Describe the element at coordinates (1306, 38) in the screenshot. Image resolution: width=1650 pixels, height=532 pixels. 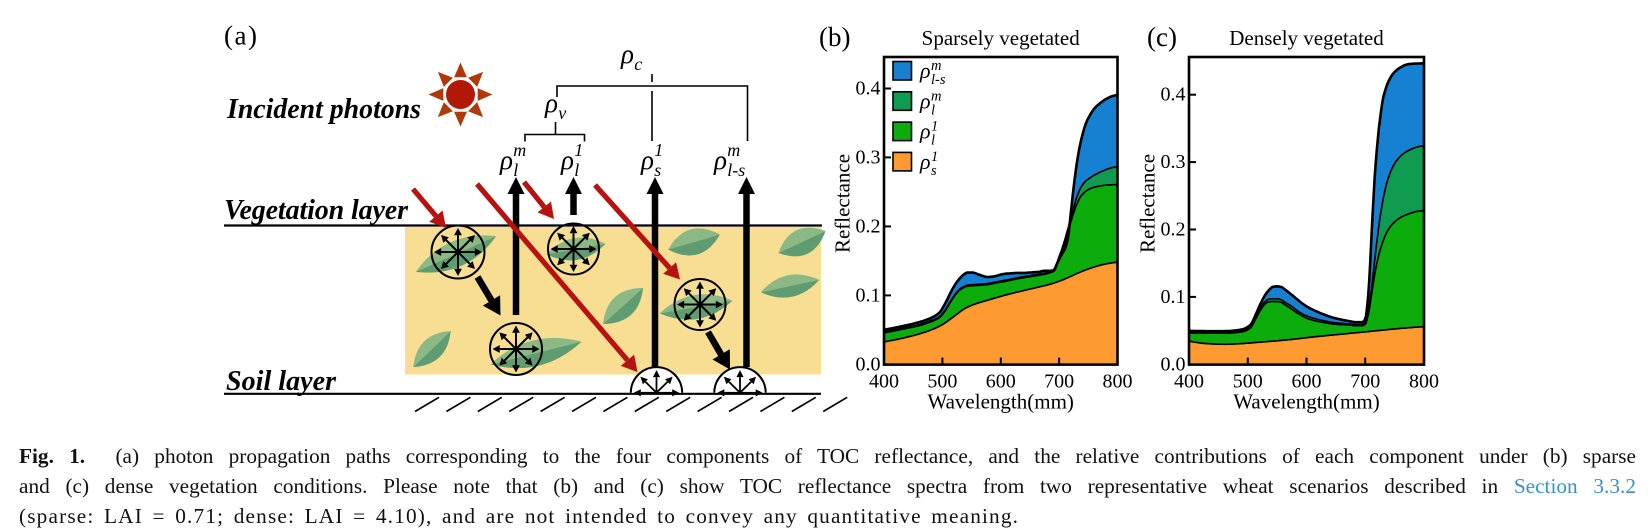
I see `svg-text: Densely vegetated` at that location.